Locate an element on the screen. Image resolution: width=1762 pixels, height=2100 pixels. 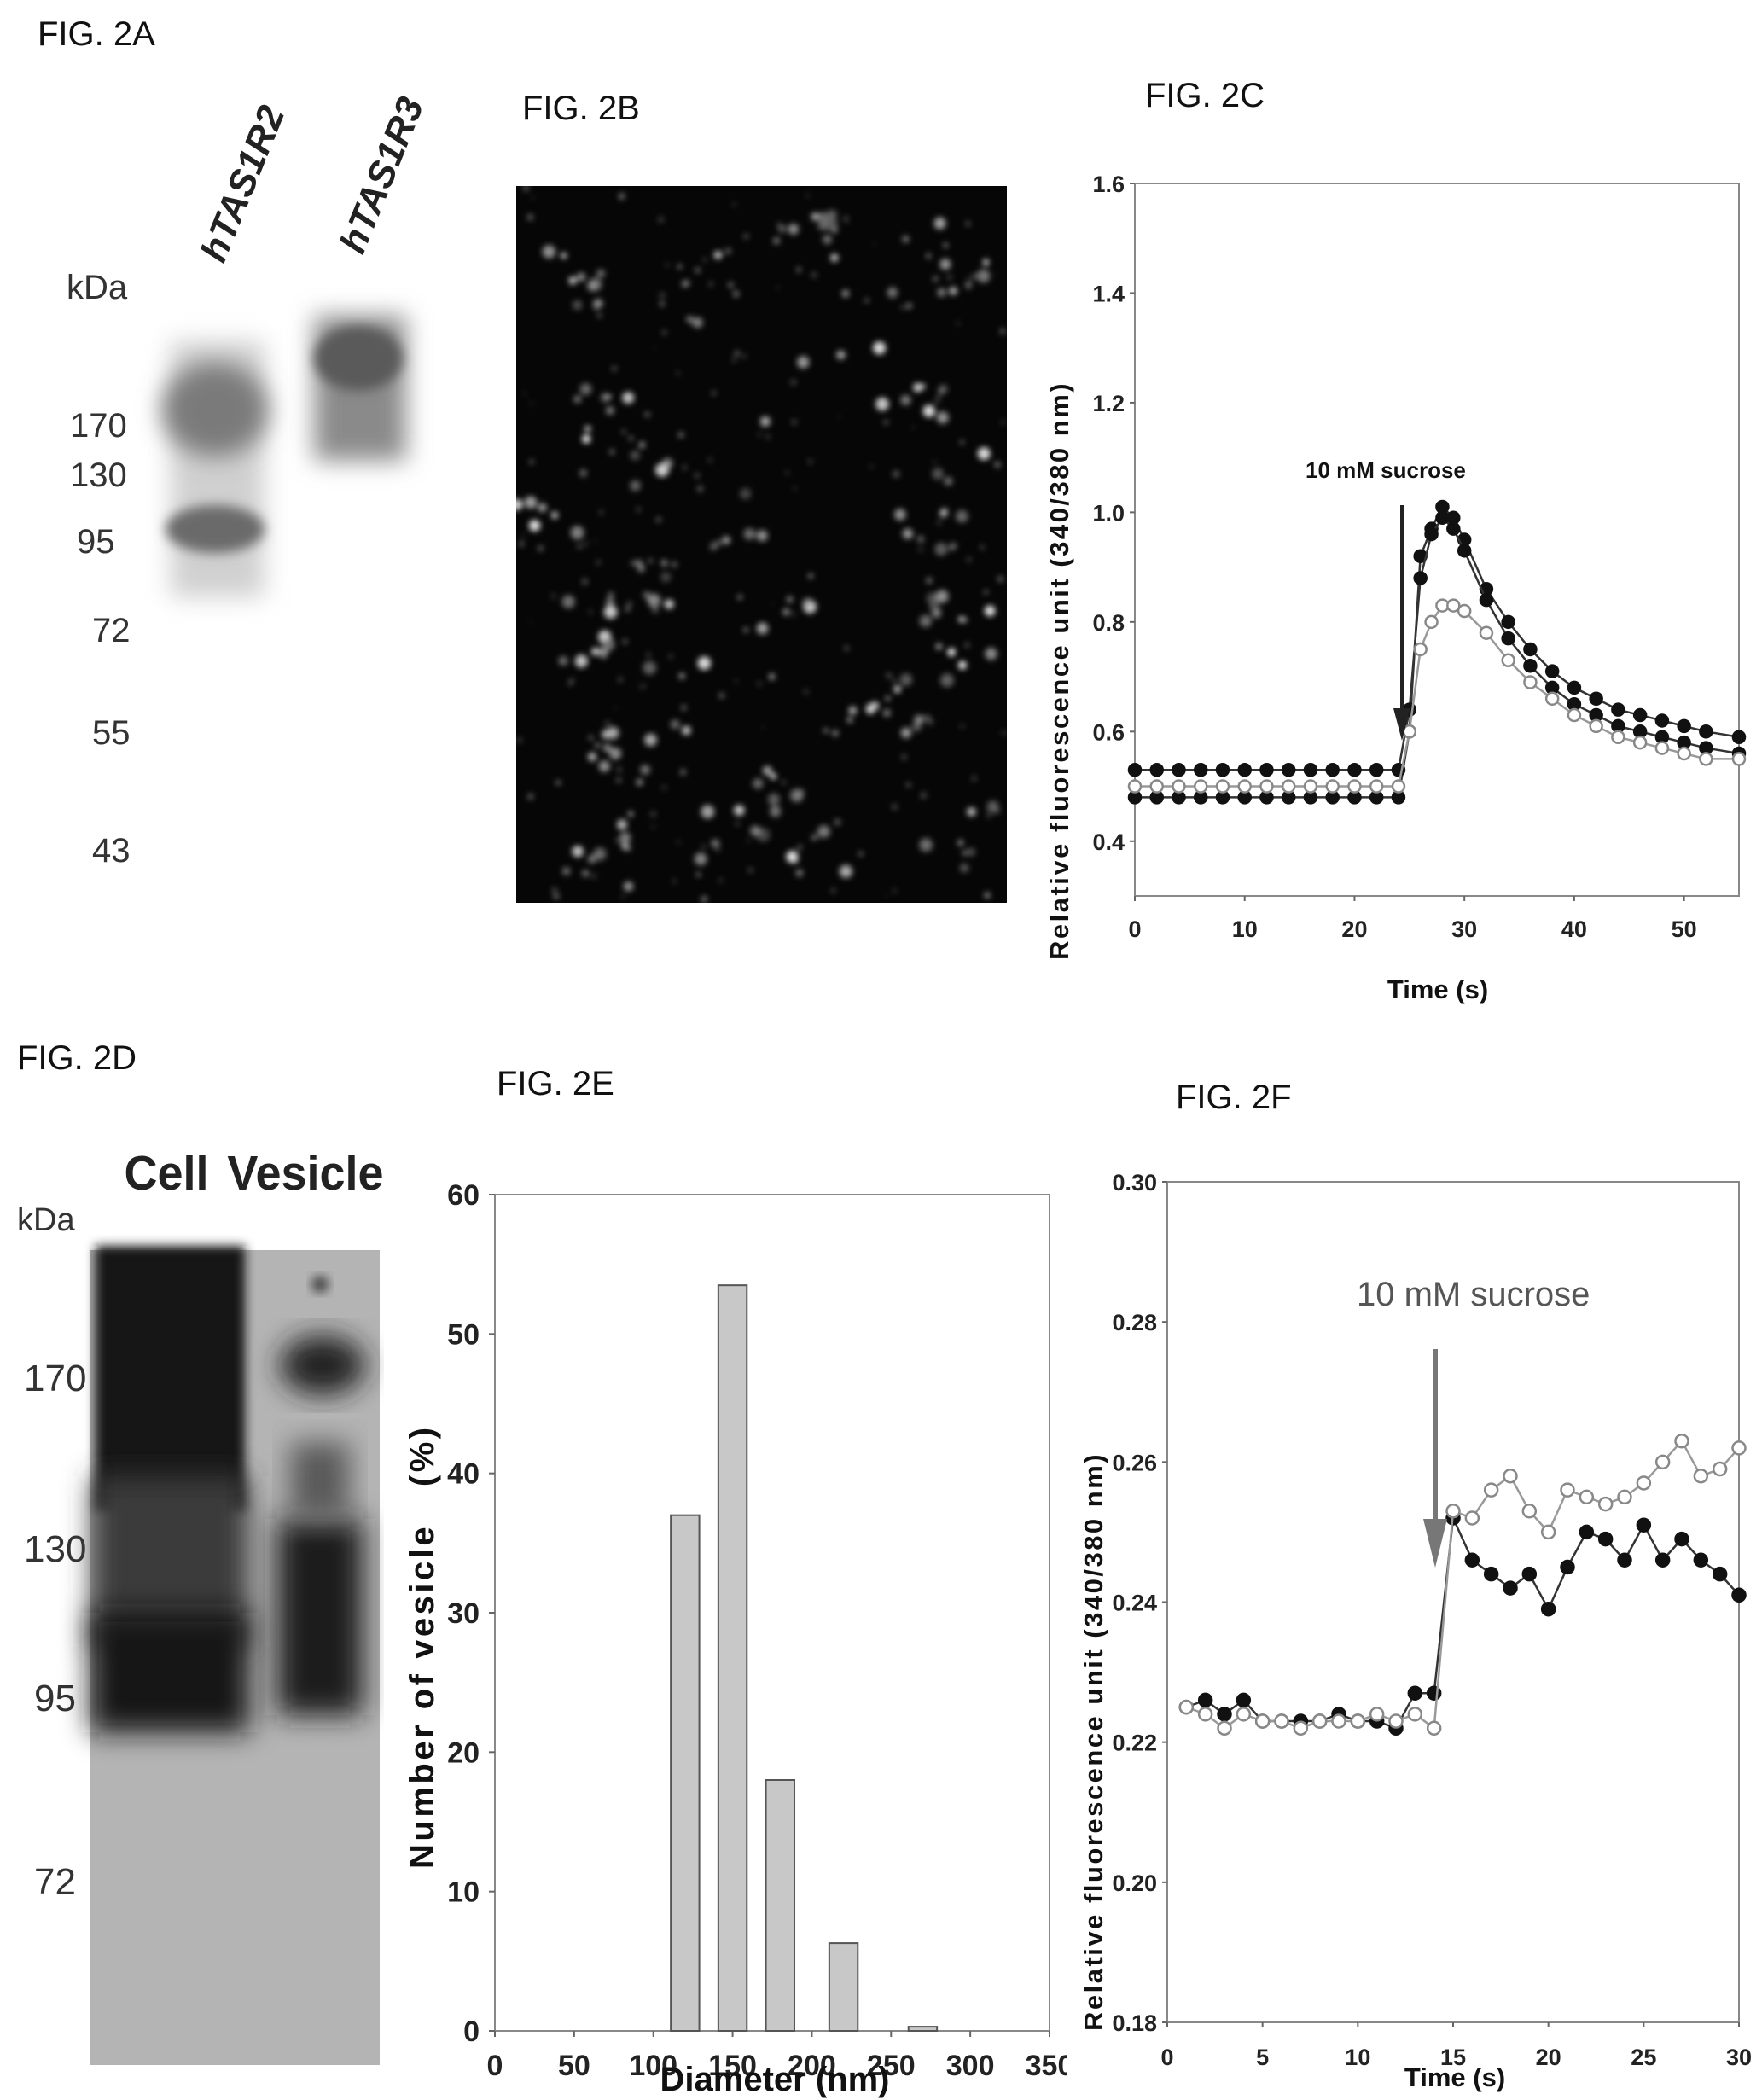
fig-2c-arrow is located at coordinates (1402, 623).